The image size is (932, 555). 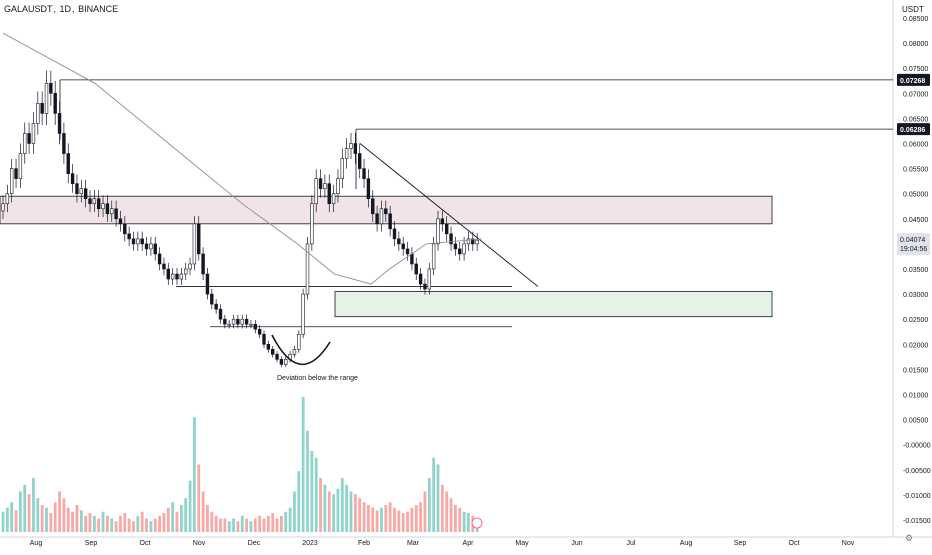 What do you see at coordinates (915, 44) in the screenshot?
I see `price-tick-label: 0.08000` at bounding box center [915, 44].